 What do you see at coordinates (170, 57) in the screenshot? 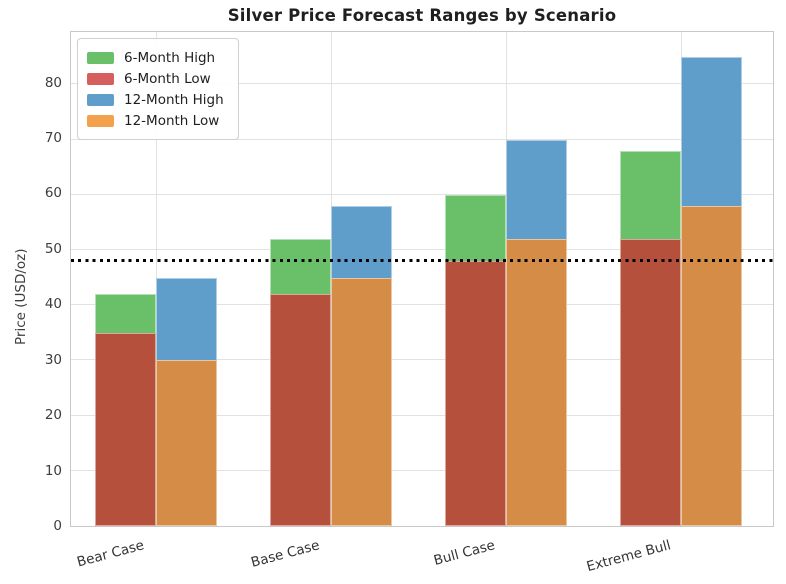
I see `legend-label: 6-Month High` at bounding box center [170, 57].